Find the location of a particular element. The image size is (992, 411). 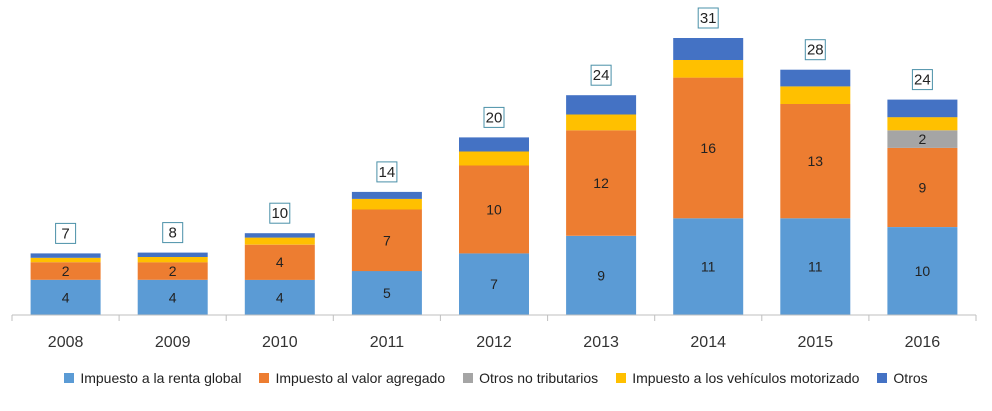

total-box-2008 is located at coordinates (66, 233).